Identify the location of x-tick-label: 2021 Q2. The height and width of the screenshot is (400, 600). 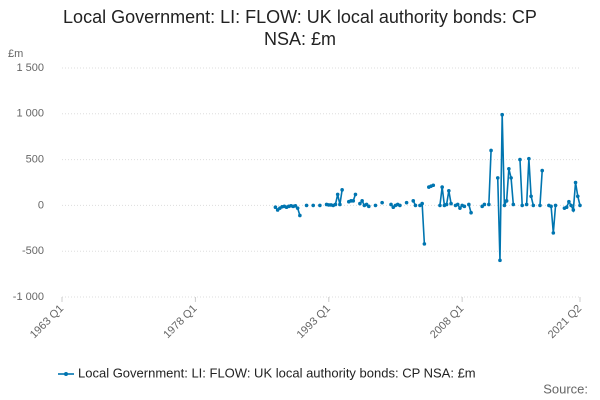
(565, 322).